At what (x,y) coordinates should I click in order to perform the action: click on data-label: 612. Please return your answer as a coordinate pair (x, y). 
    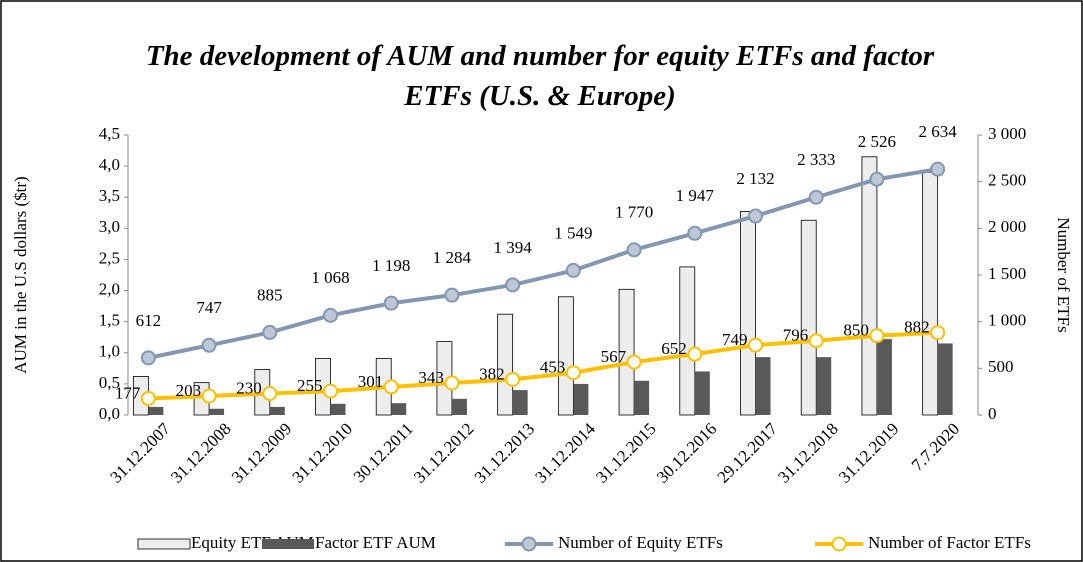
    Looking at the image, I should click on (149, 320).